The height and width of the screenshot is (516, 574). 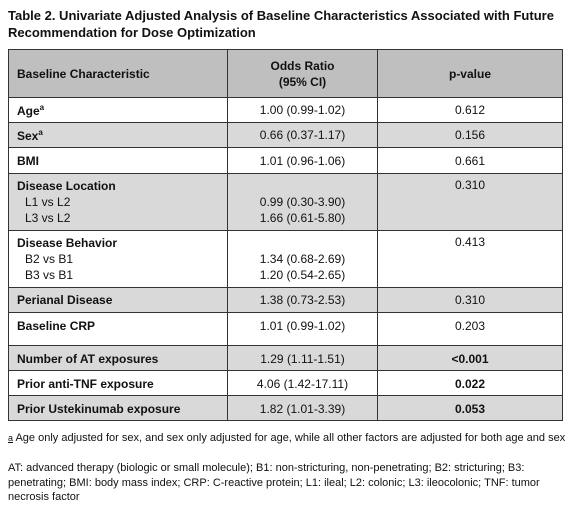 I want to click on row-pvalue: 0.203, so click(x=470, y=329).